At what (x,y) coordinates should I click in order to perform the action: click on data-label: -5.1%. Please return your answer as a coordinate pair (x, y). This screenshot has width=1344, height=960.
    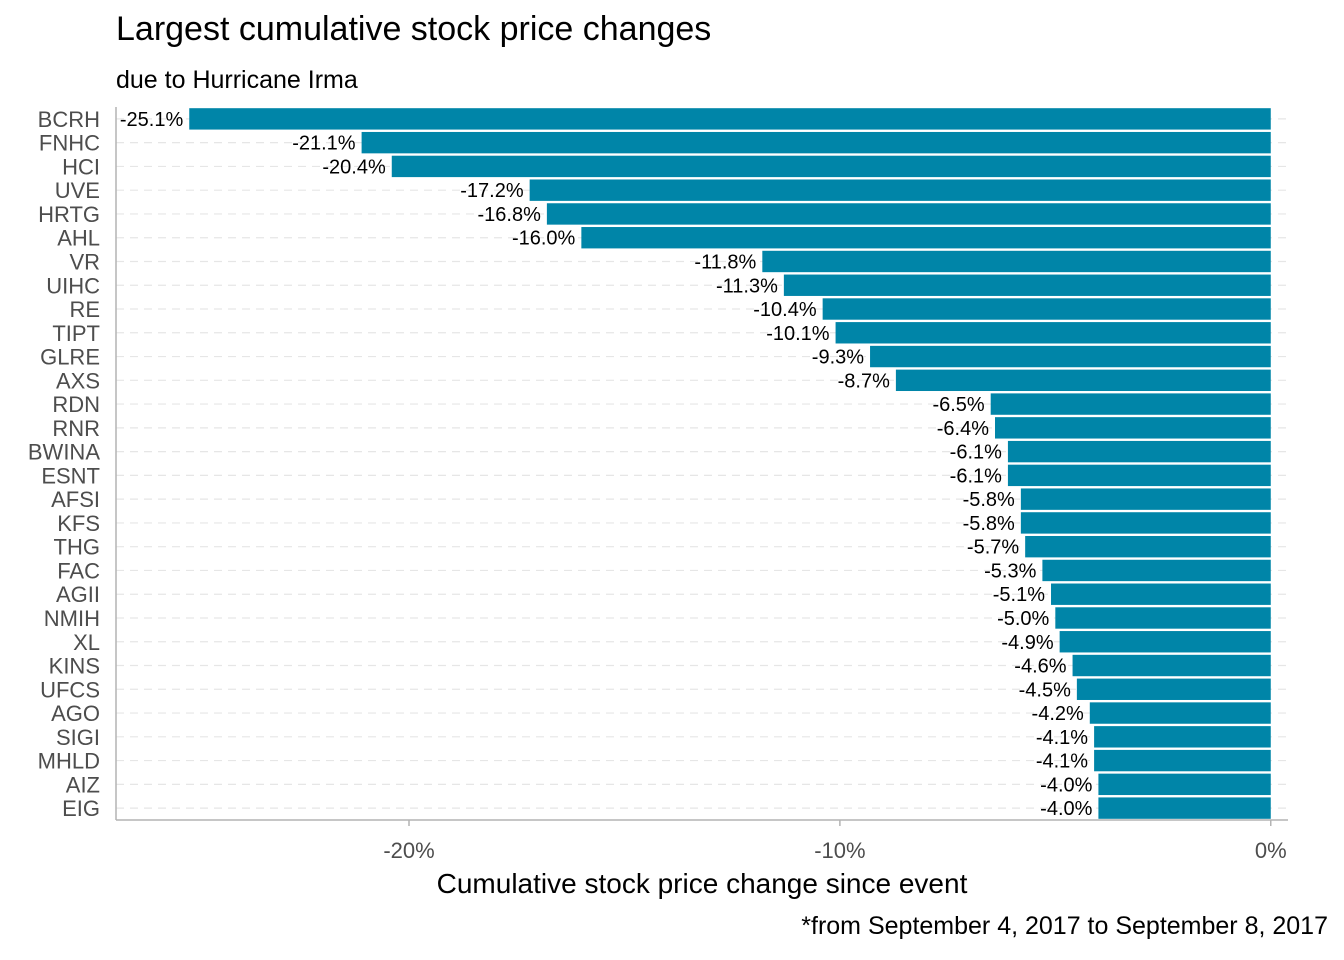
    Looking at the image, I should click on (1019, 595).